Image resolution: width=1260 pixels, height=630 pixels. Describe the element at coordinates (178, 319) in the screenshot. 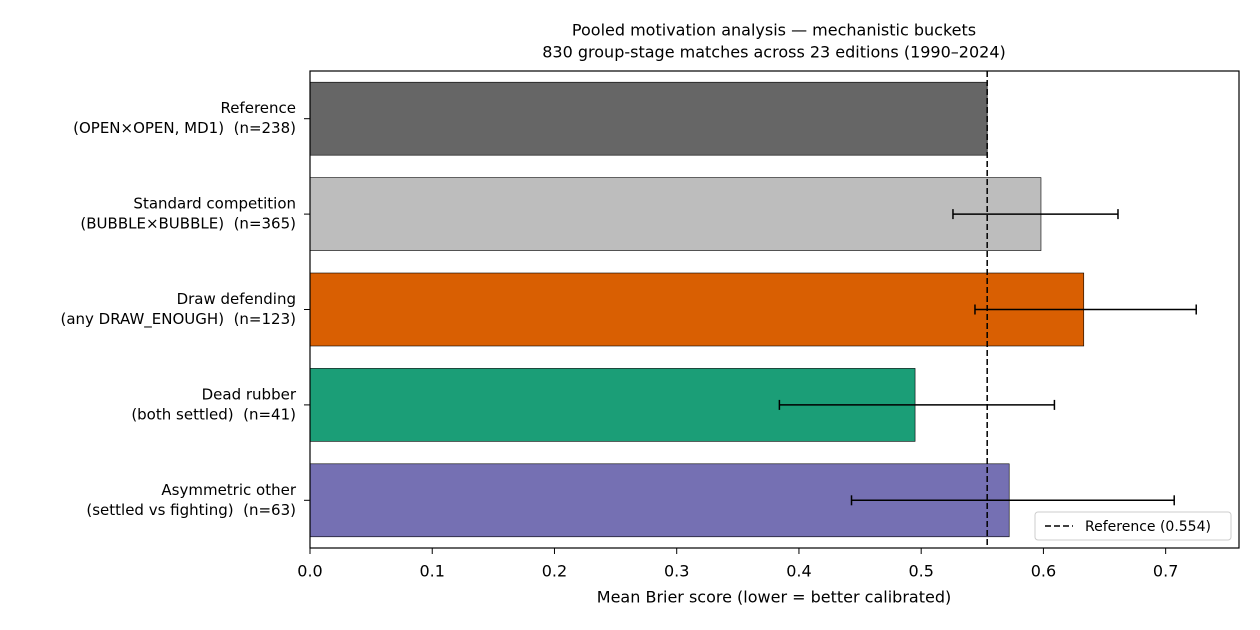

I see `y-tick-label: (any DRAW_ENOUGH) (n=123)` at that location.